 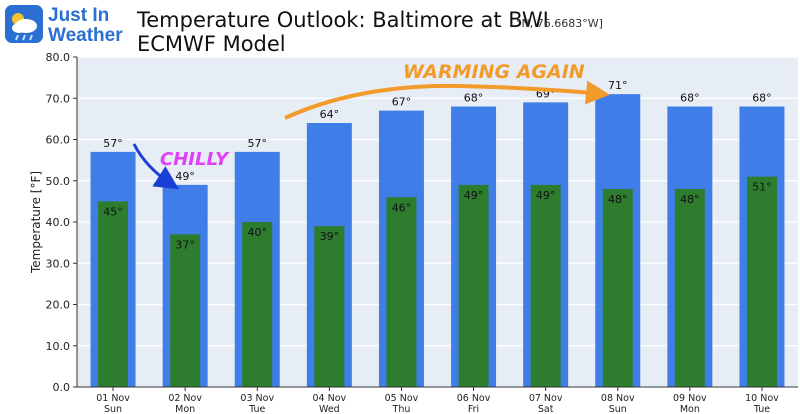 I want to click on low-temp-label: 51°, so click(x=762, y=187).